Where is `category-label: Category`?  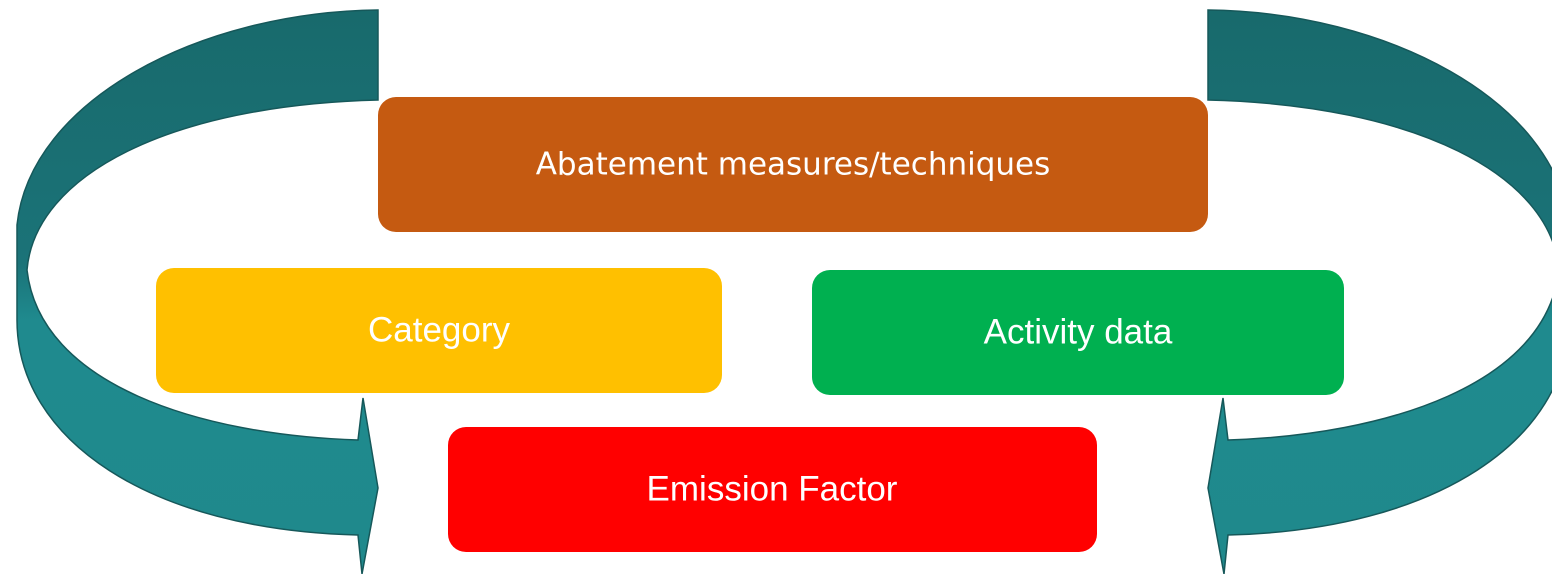
category-label: Category is located at coordinates (439, 329).